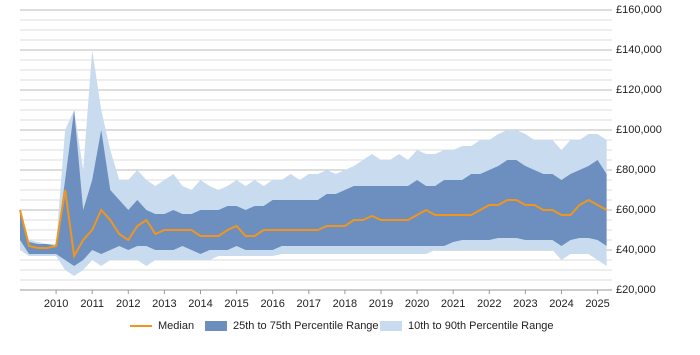 This screenshot has height=355, width=700. What do you see at coordinates (636, 210) in the screenshot?
I see `y-tick-label: £60,000` at bounding box center [636, 210].